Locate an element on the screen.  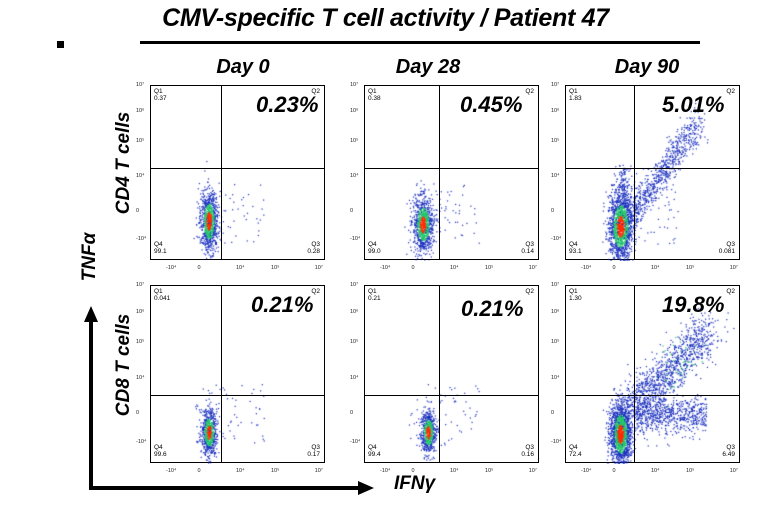
column-header-day-0: Day 0 is located at coordinates (243, 67).